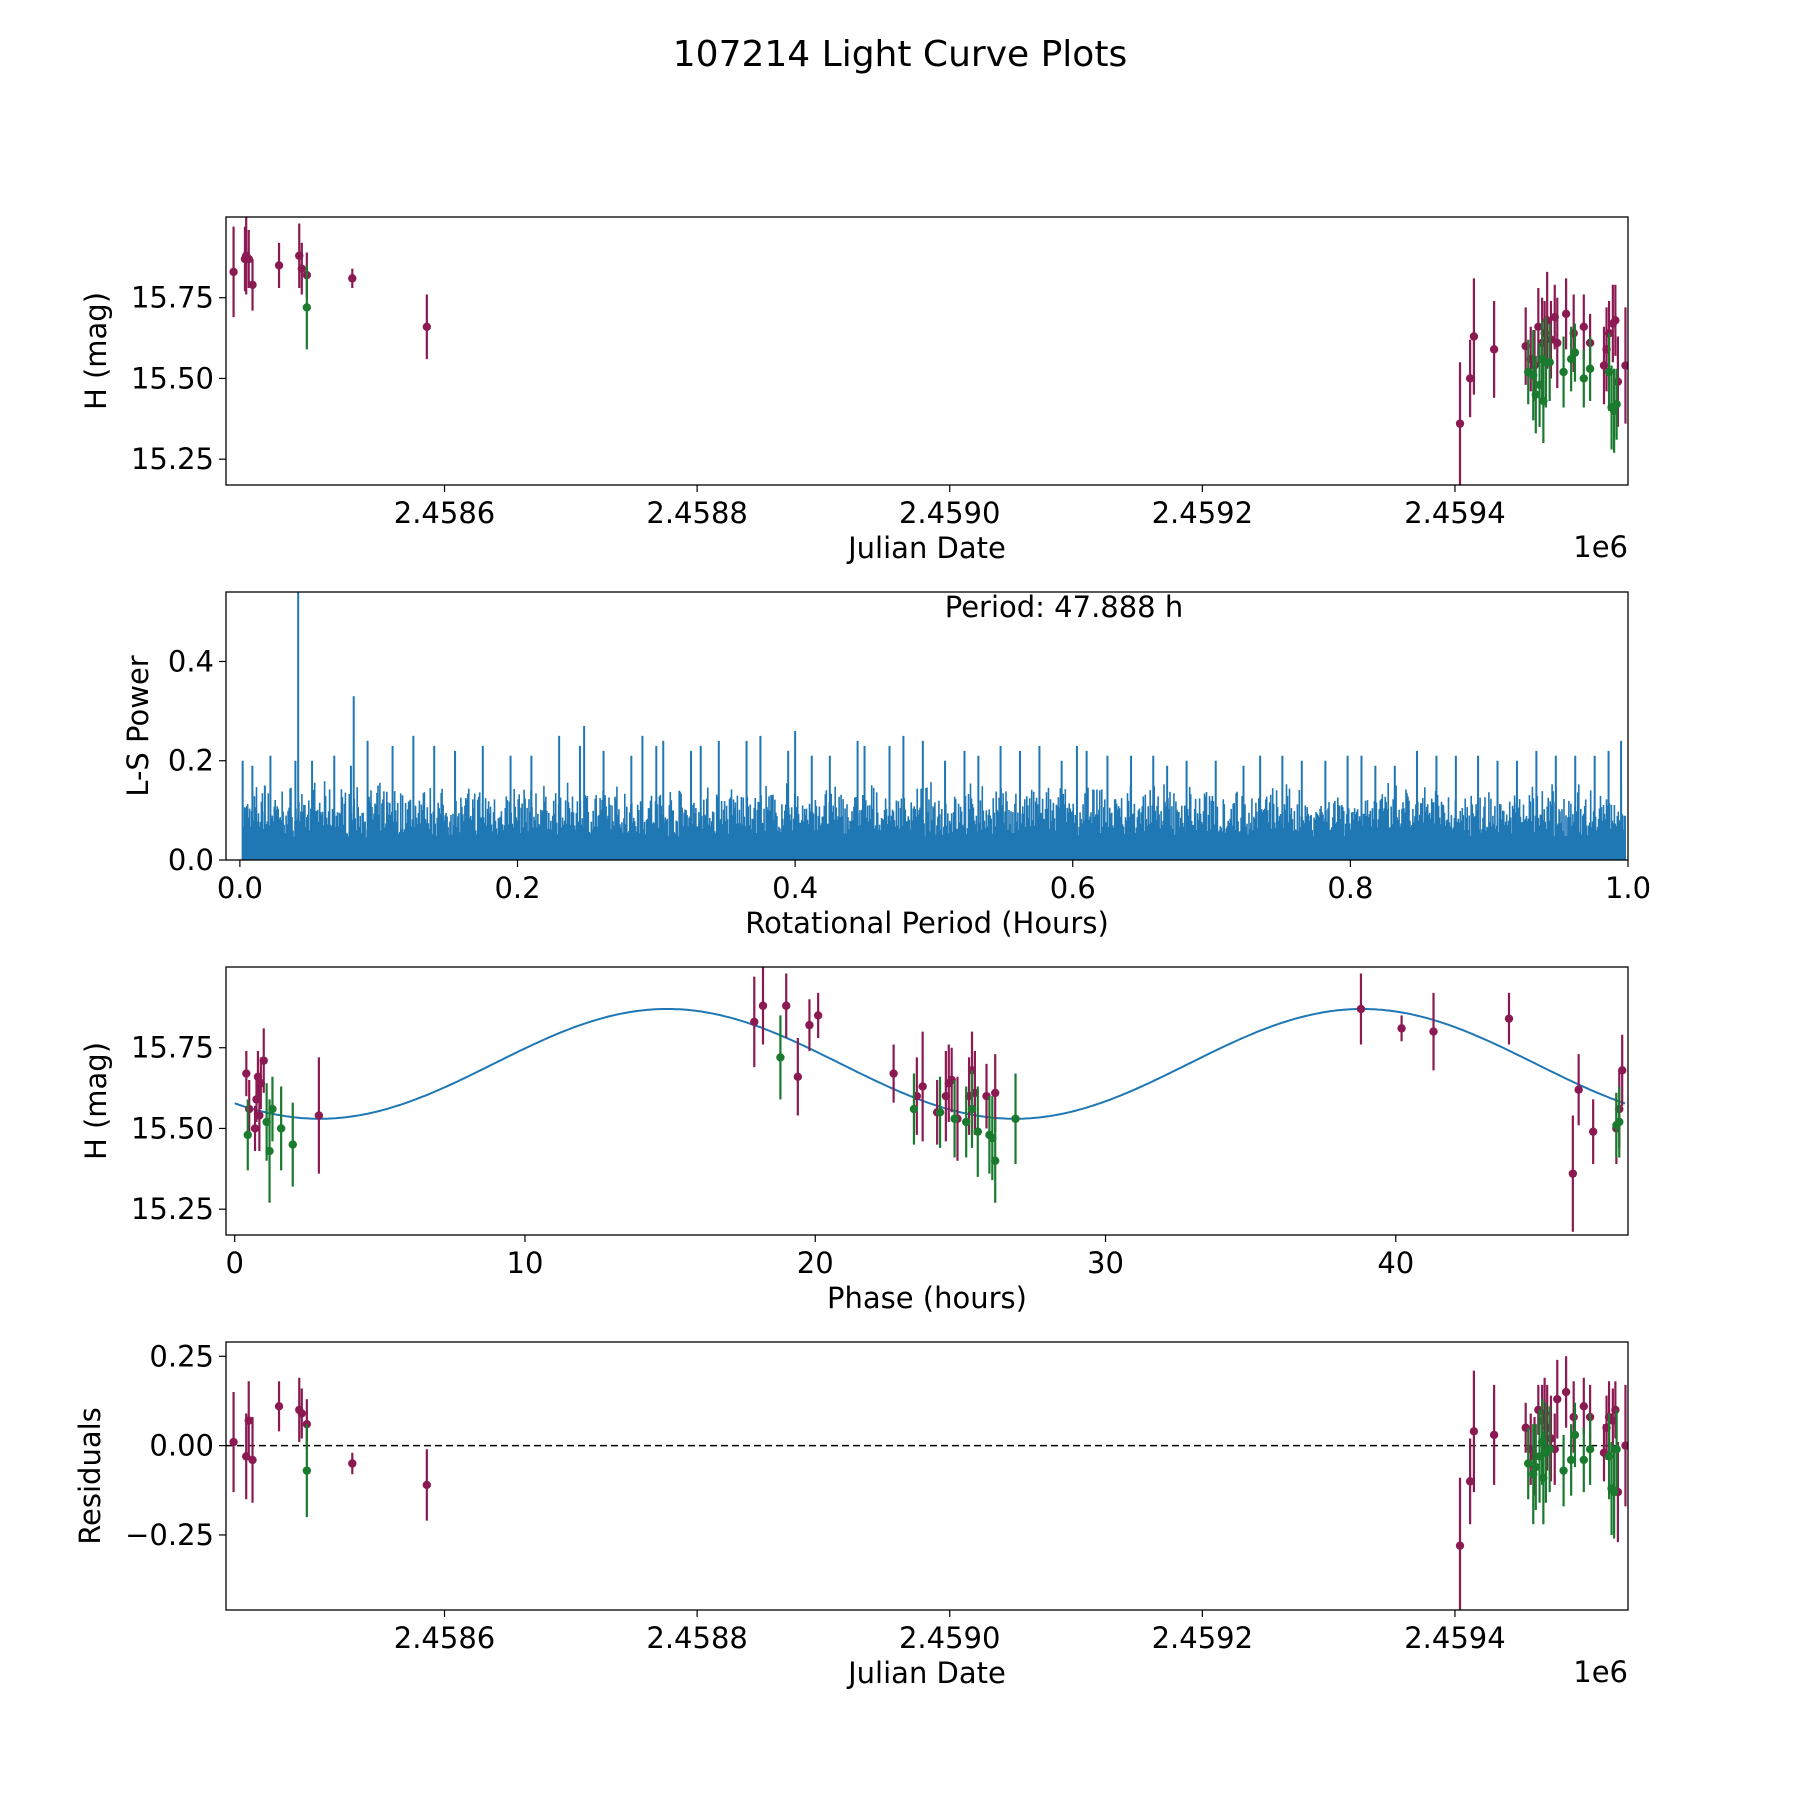 This screenshot has height=1800, width=1800. What do you see at coordinates (178, 378) in the screenshot?
I see `p1-y-ticks: 15.25 15.50 15.75` at bounding box center [178, 378].